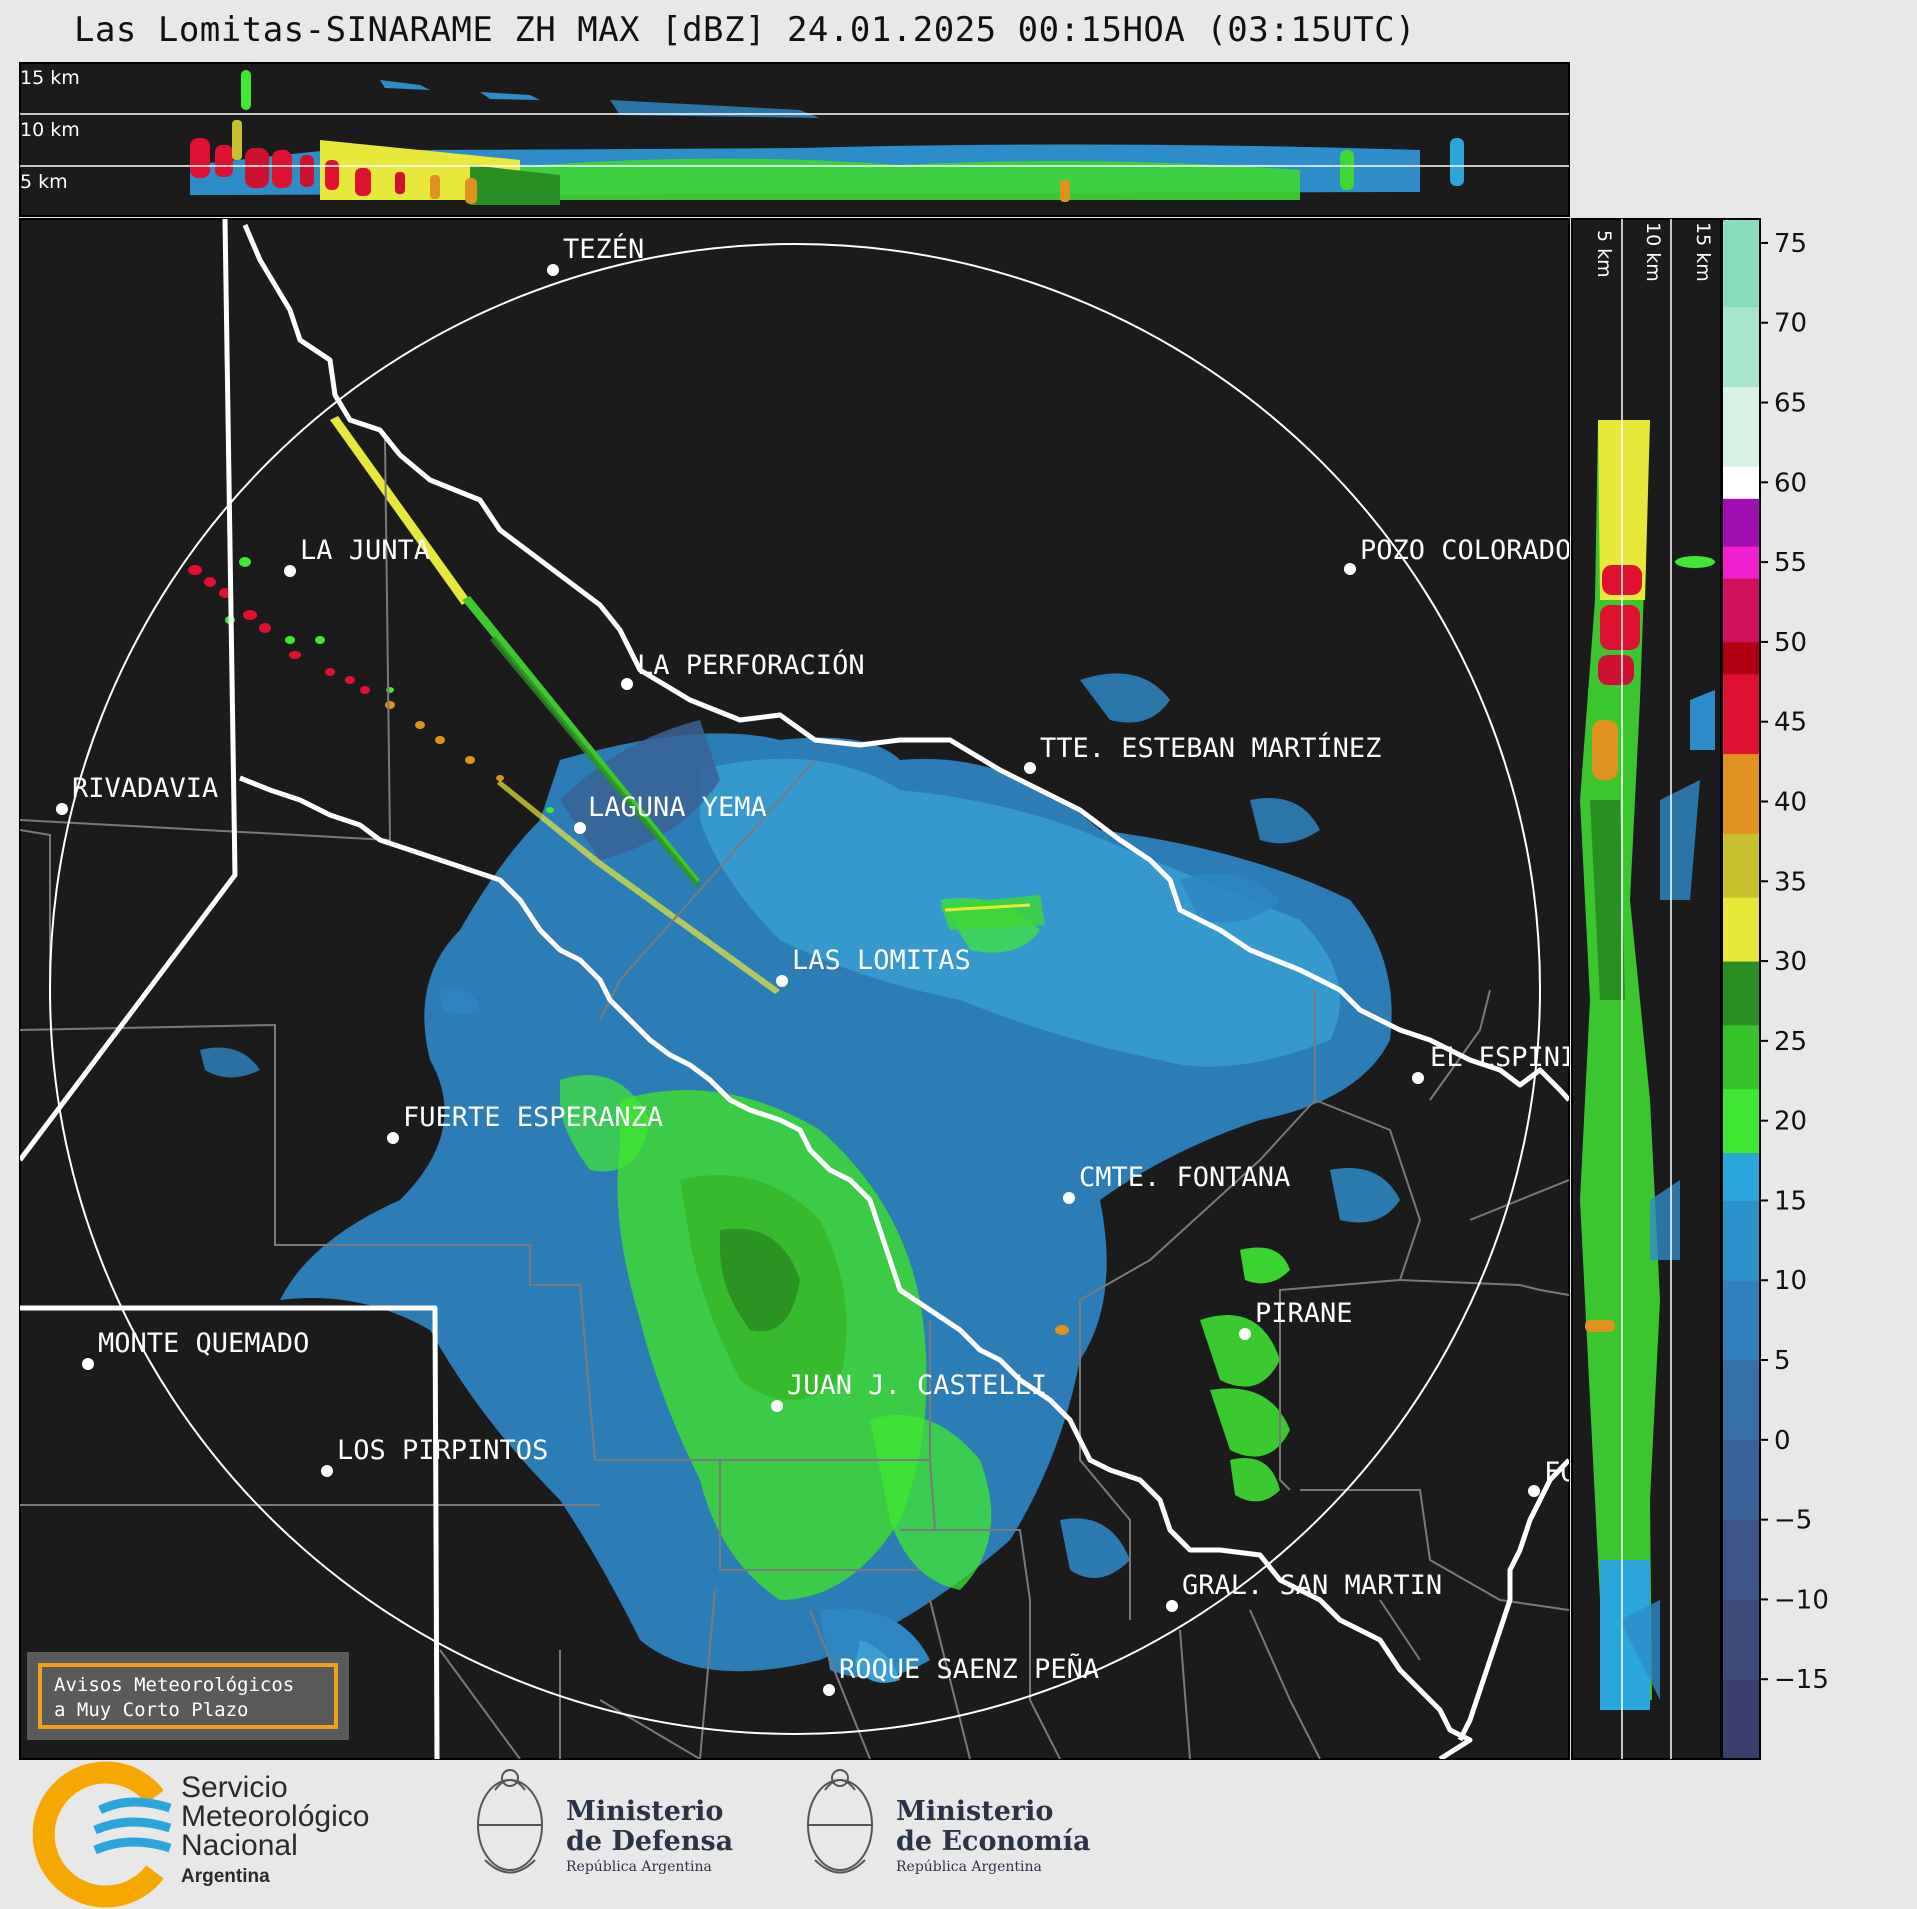 The image size is (1917, 1909). I want to click on smn-line3: Nacional, so click(239, 1845).